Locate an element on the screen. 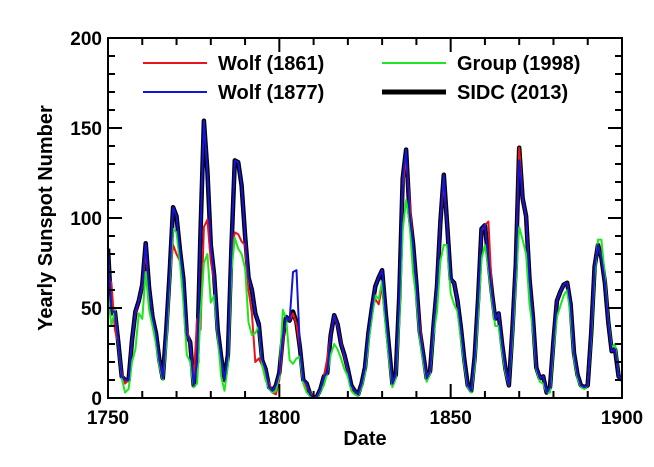  y-tick-label: 0 is located at coordinates (96, 399).